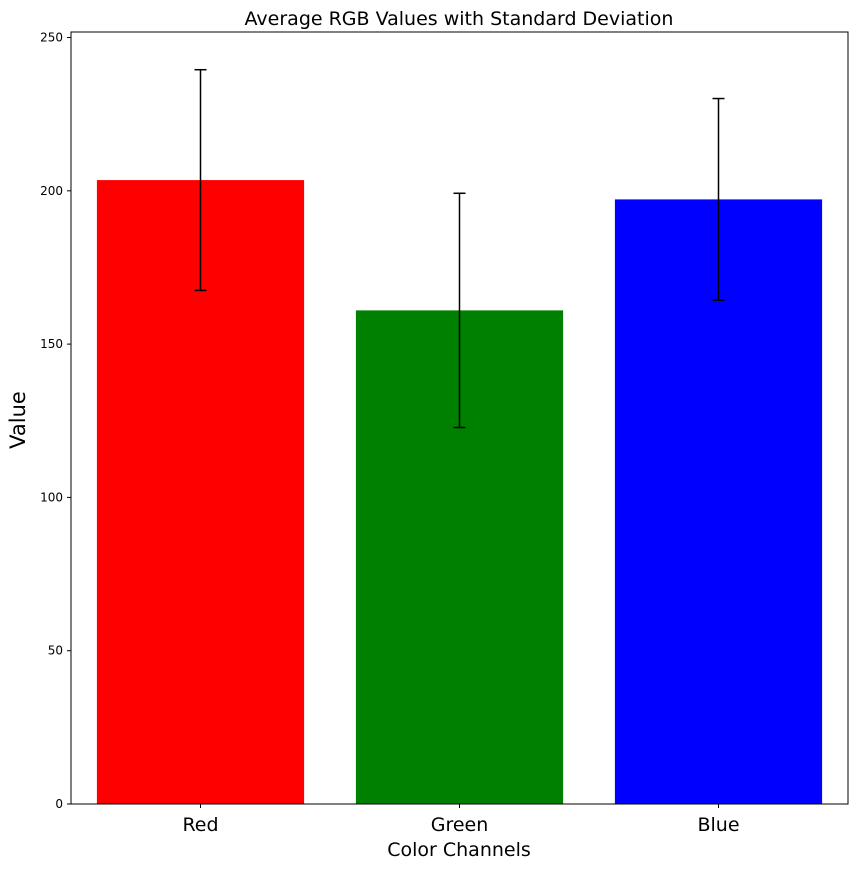 The image size is (856, 869). Describe the element at coordinates (460, 825) in the screenshot. I see `x-tick-label-green: Green` at that location.